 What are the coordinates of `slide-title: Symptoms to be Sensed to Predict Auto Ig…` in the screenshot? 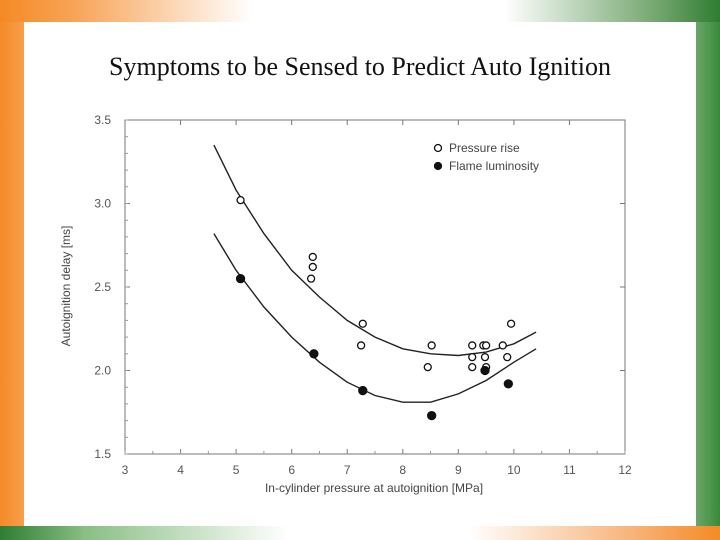 It's located at (360, 66).